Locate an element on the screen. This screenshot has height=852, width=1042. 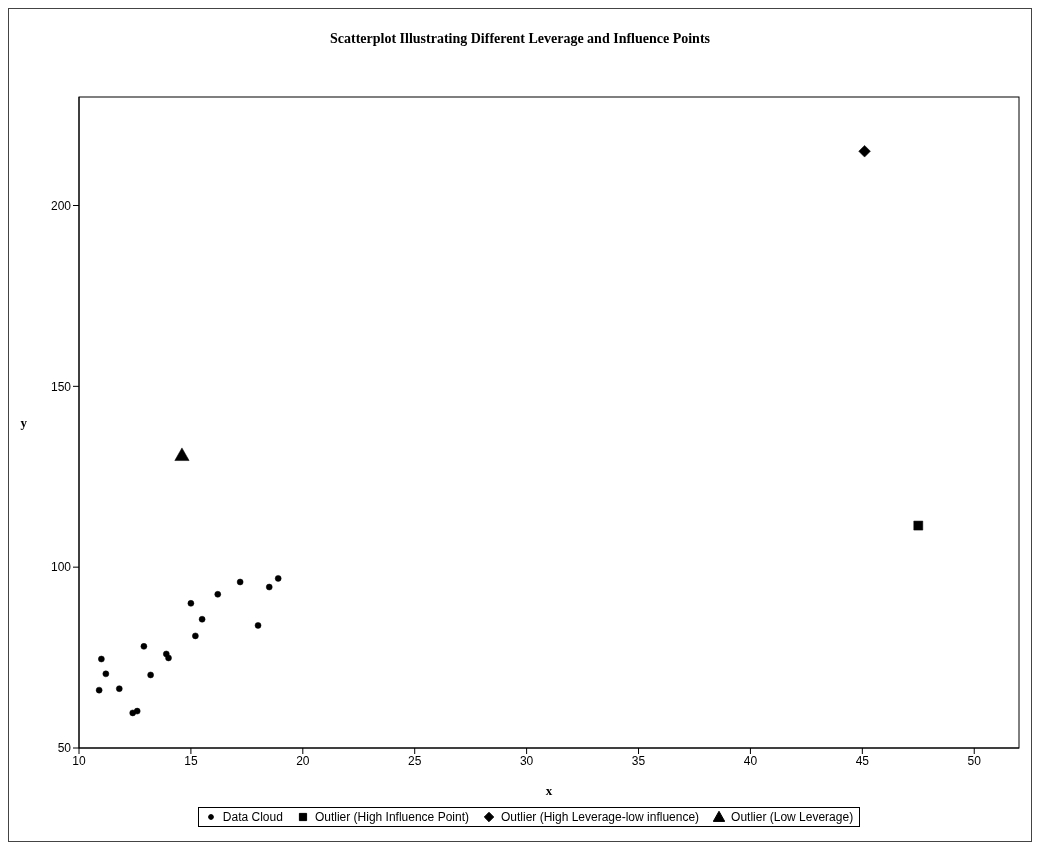
legend-label: Outlier (Low Leverage) is located at coordinates (792, 817).